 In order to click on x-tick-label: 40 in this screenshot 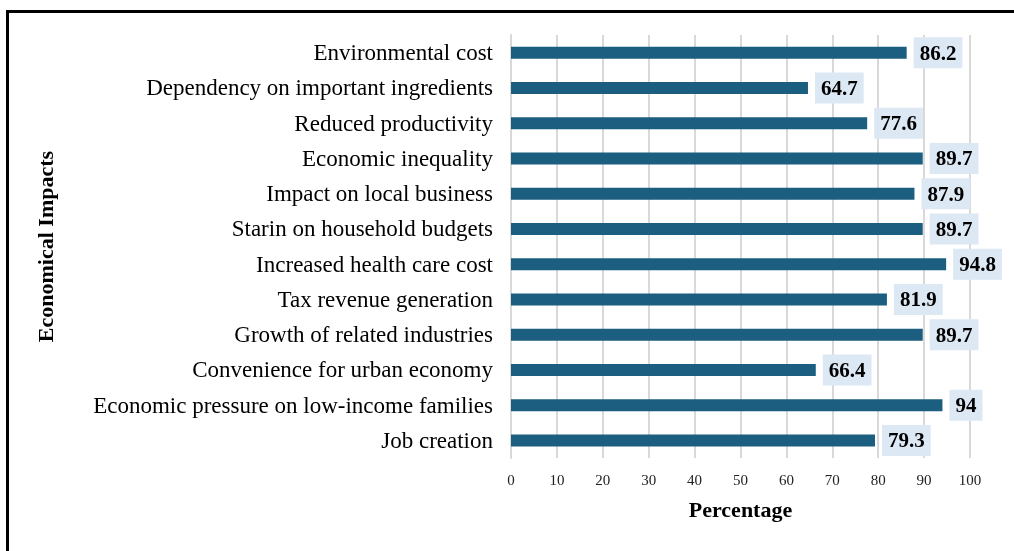, I will do `click(695, 479)`.